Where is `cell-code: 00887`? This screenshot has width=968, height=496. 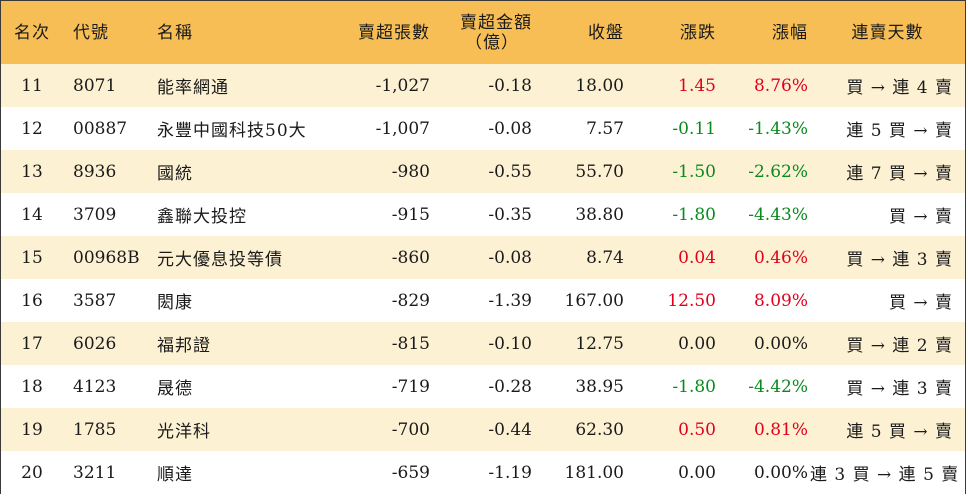
cell-code: 00887 is located at coordinates (100, 128).